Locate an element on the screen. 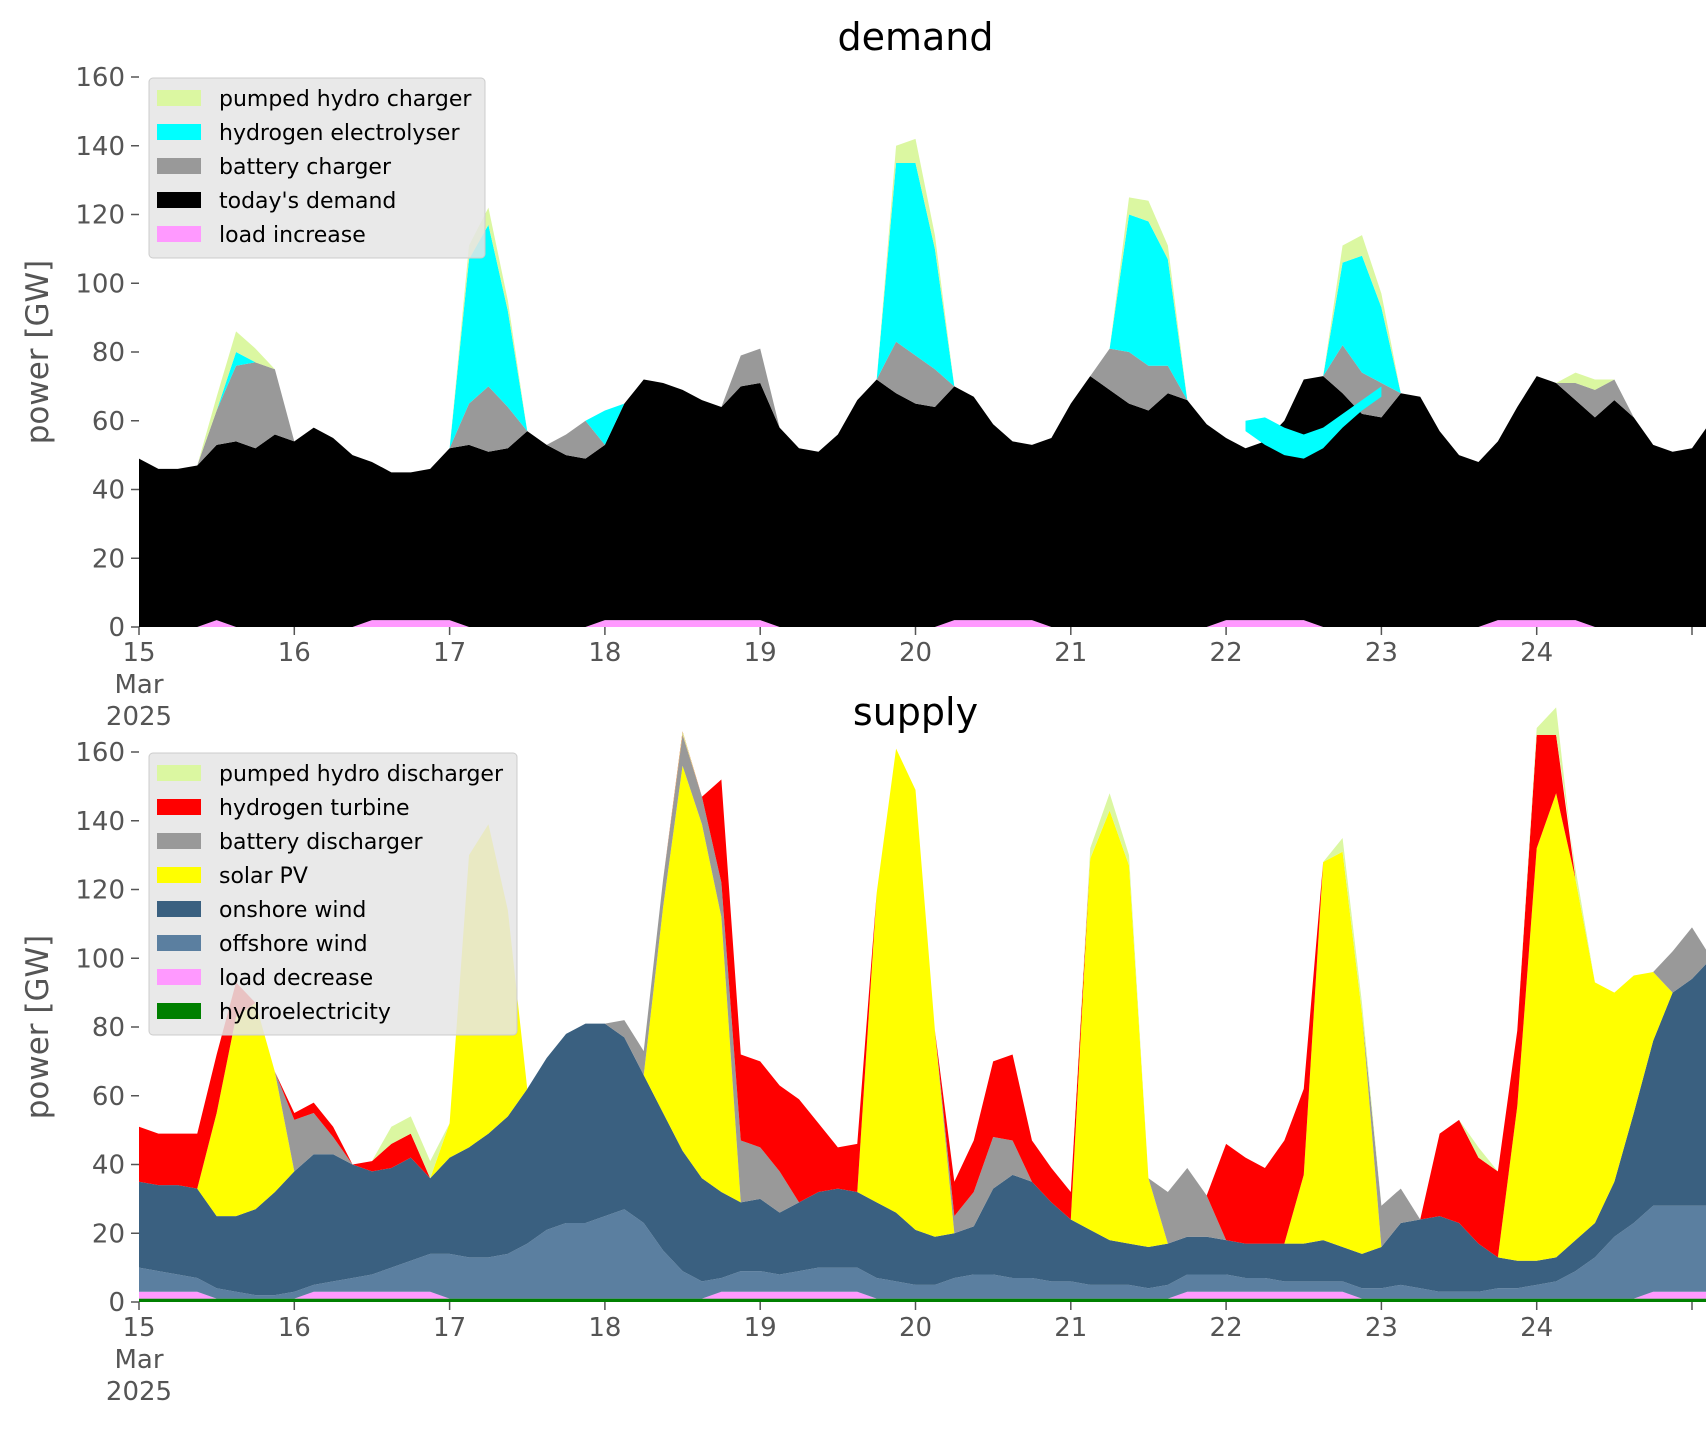 The width and height of the screenshot is (1706, 1435). legend-label: hydrogen turbine is located at coordinates (314, 808).